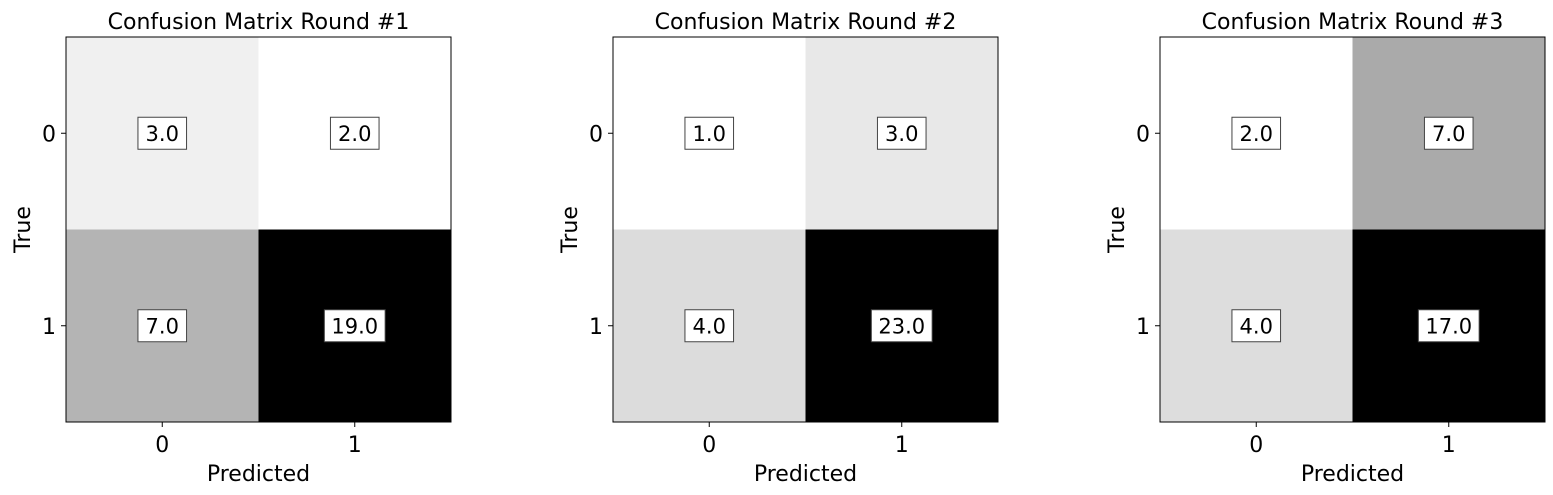  I want to click on chart-title: Confusion Matrix Round #2, so click(806, 22).